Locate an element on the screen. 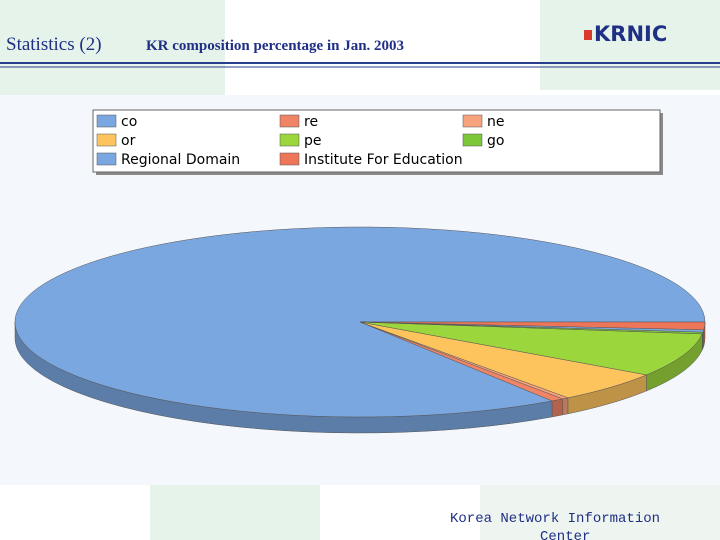 The width and height of the screenshot is (720, 540). legend-label: Regional Domain is located at coordinates (180, 160).